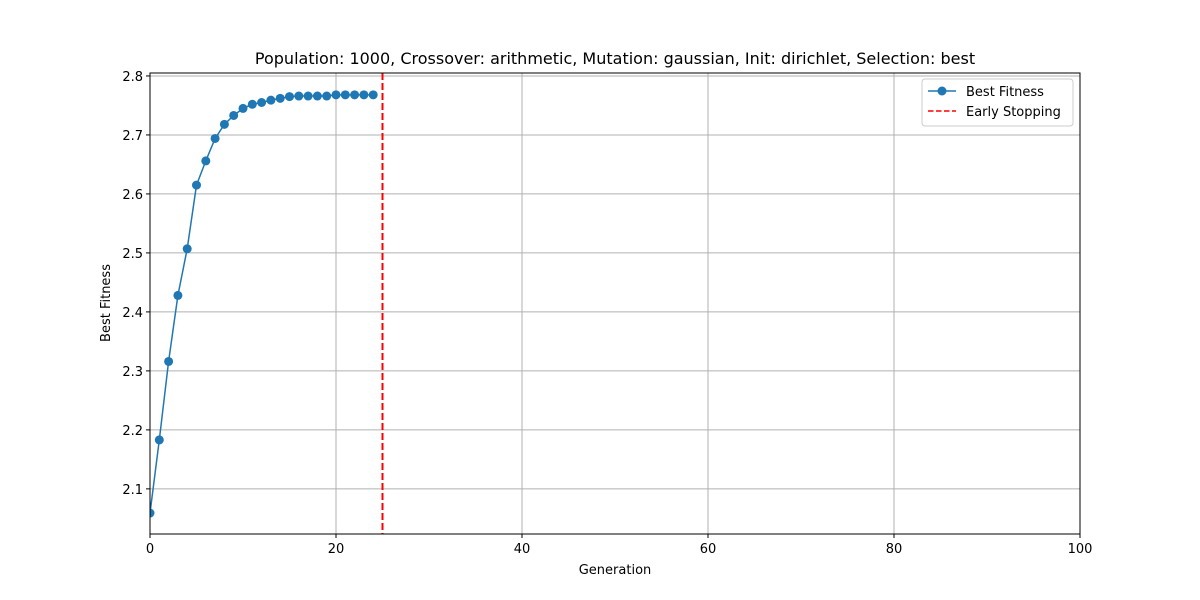 Image resolution: width=1200 pixels, height=600 pixels. I want to click on x-tick-label: 20, so click(336, 549).